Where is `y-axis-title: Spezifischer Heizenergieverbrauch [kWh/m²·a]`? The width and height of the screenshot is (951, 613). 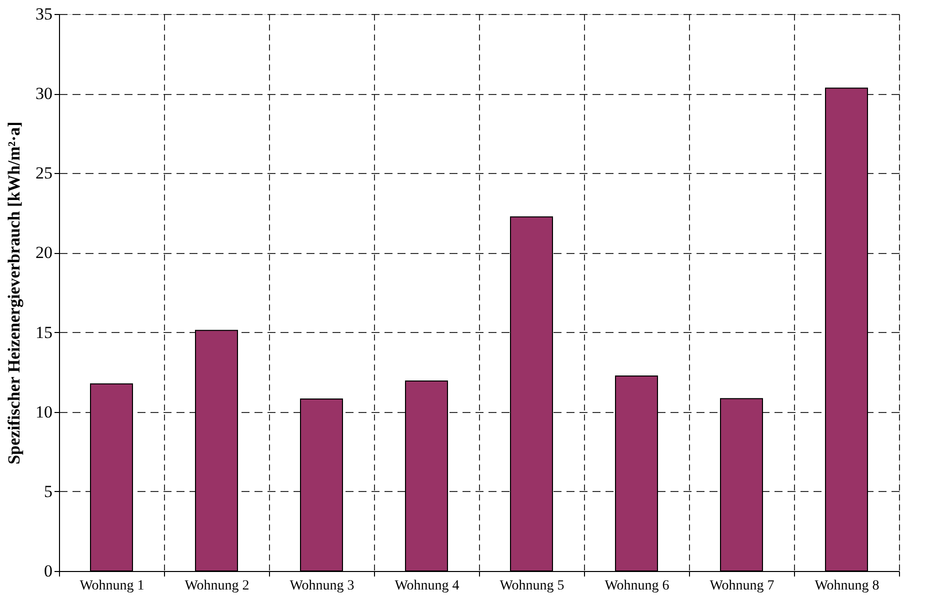 y-axis-title: Spezifischer Heizenergieverbrauch [kWh/m²·a] is located at coordinates (14, 293).